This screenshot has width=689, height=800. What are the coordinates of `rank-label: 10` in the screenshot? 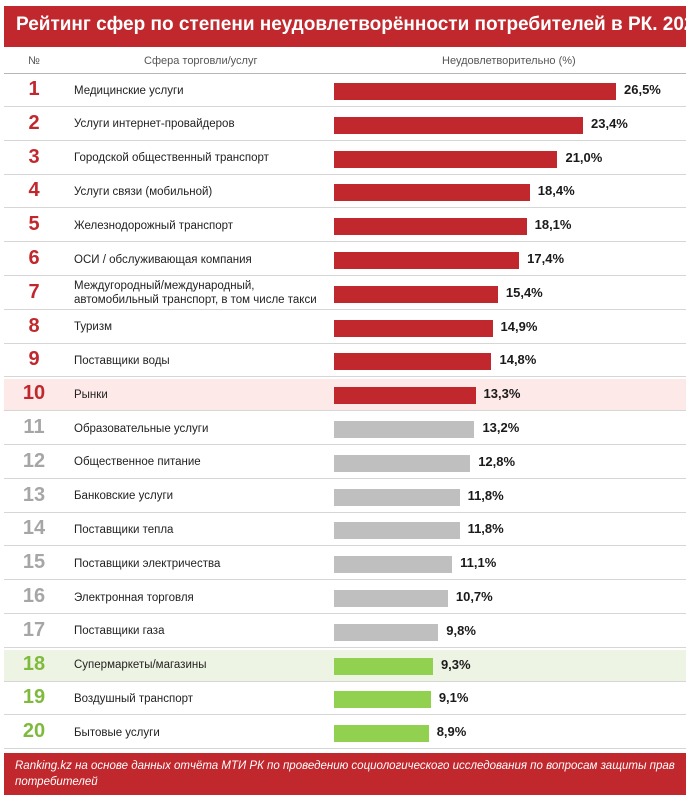 It's located at (34, 393).